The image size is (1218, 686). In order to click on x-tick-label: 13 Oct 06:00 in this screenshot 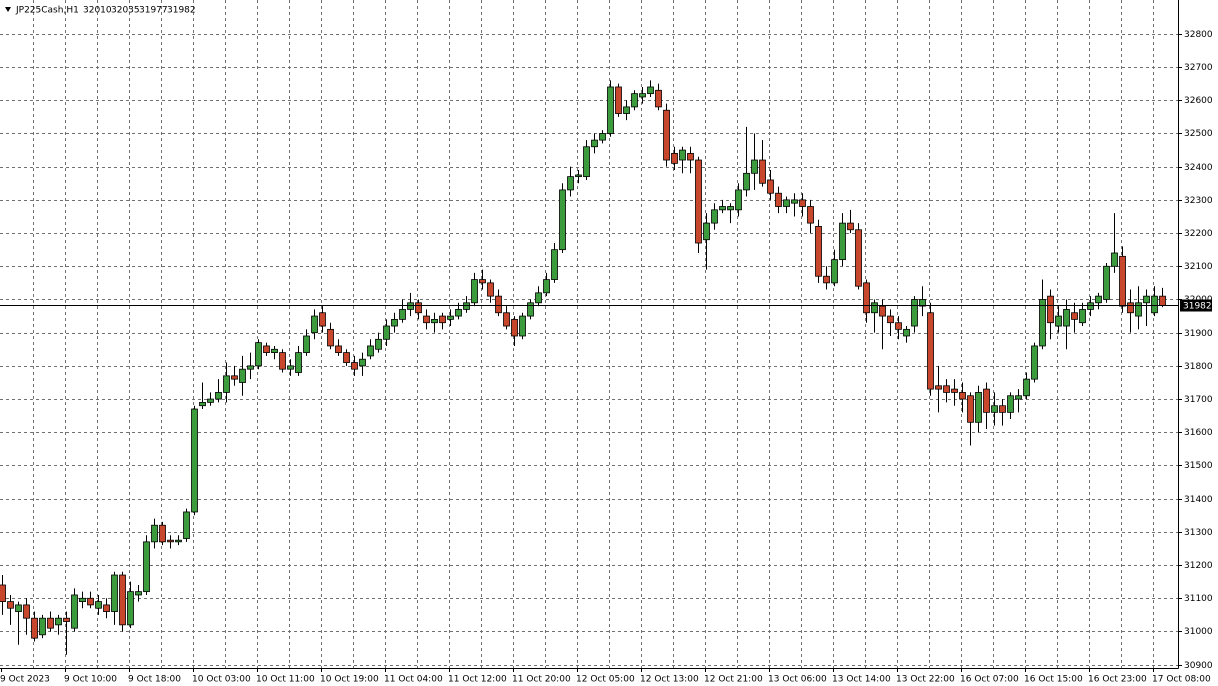, I will do `click(797, 680)`.